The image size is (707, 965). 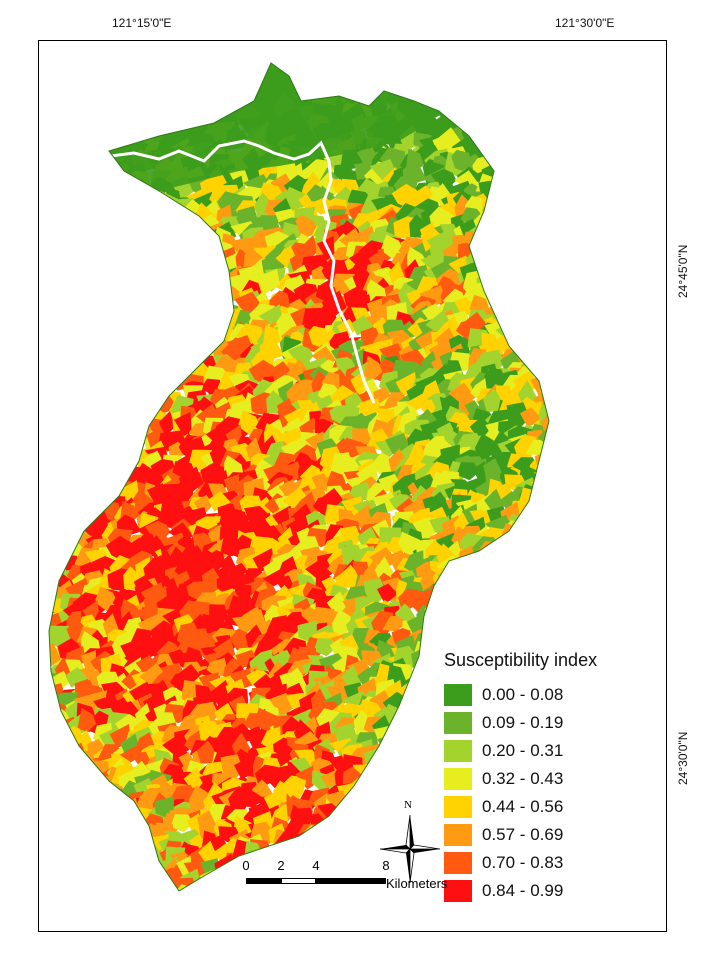 I want to click on scale-tick-2: 2, so click(x=281, y=865).